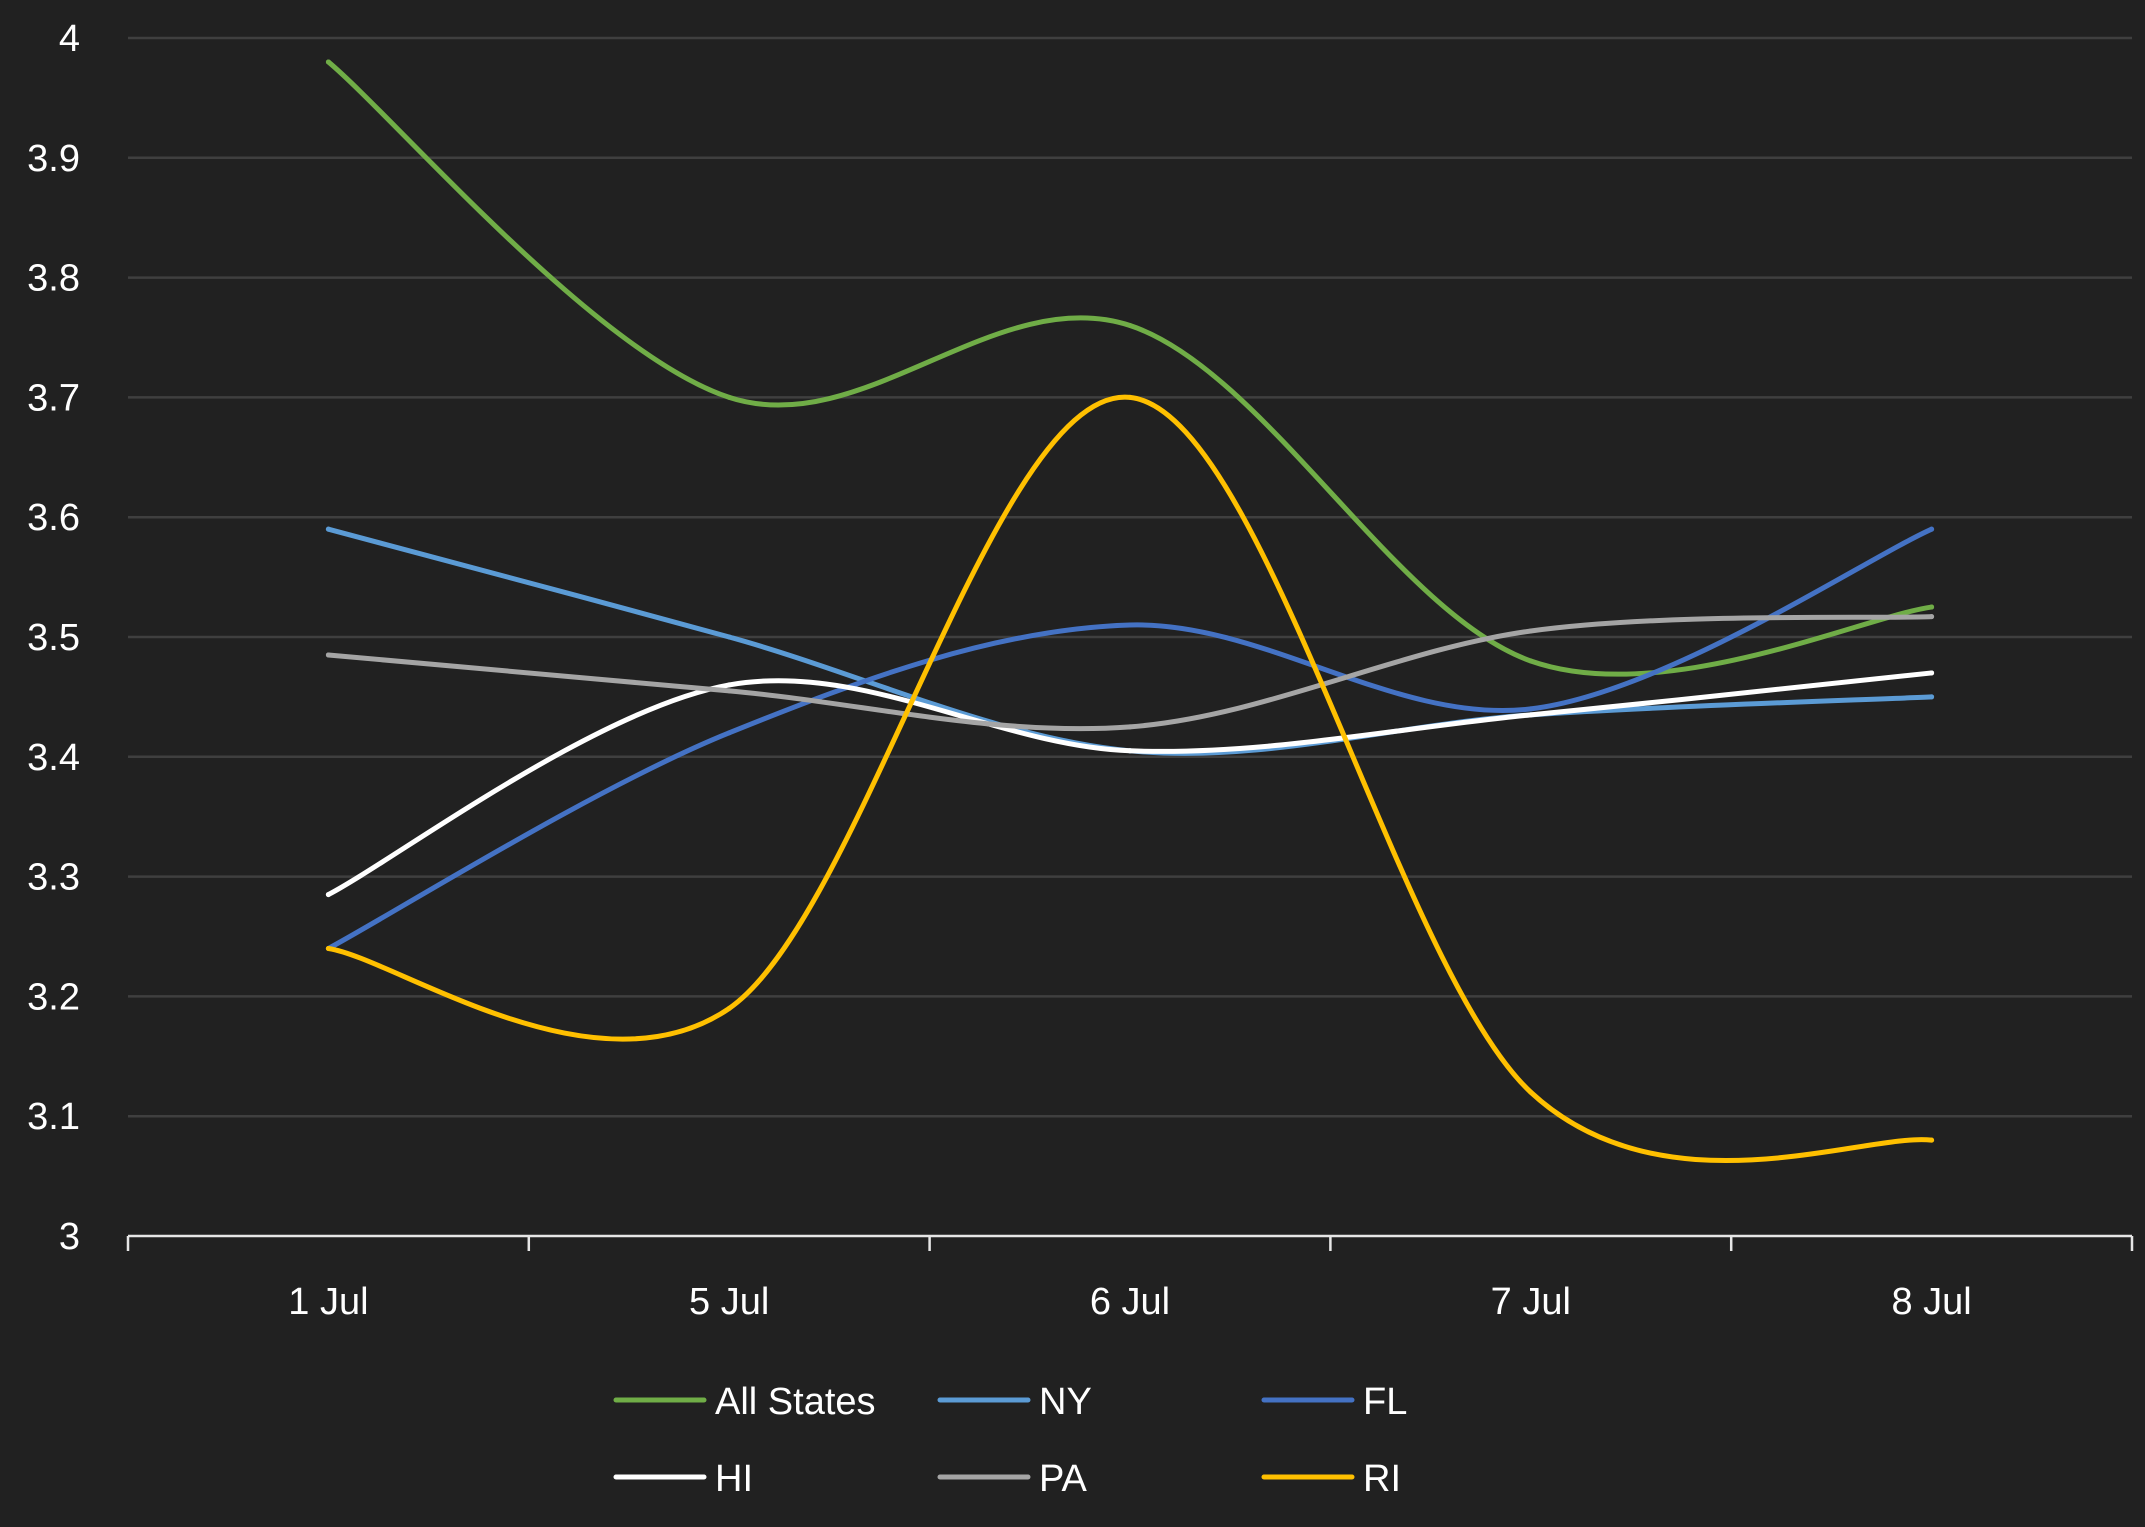 The image size is (2145, 1527). I want to click on legend-item-ny: NY, so click(1014, 1402).